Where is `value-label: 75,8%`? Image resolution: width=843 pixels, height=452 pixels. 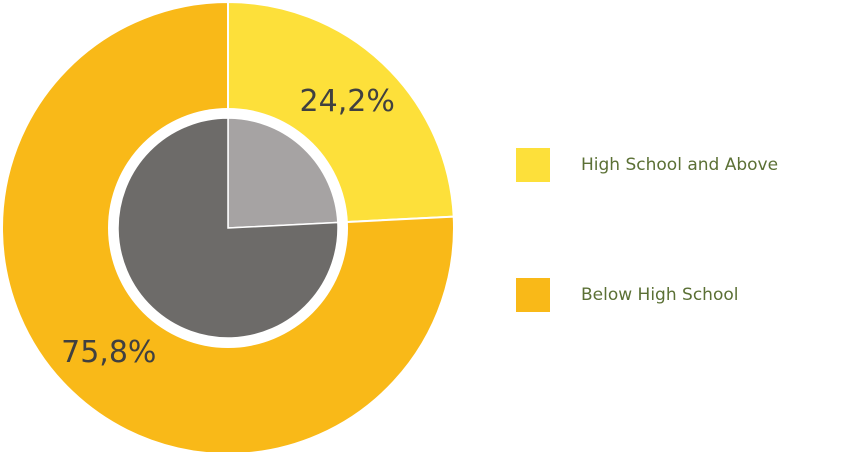
value-label: 75,8% is located at coordinates (108, 352).